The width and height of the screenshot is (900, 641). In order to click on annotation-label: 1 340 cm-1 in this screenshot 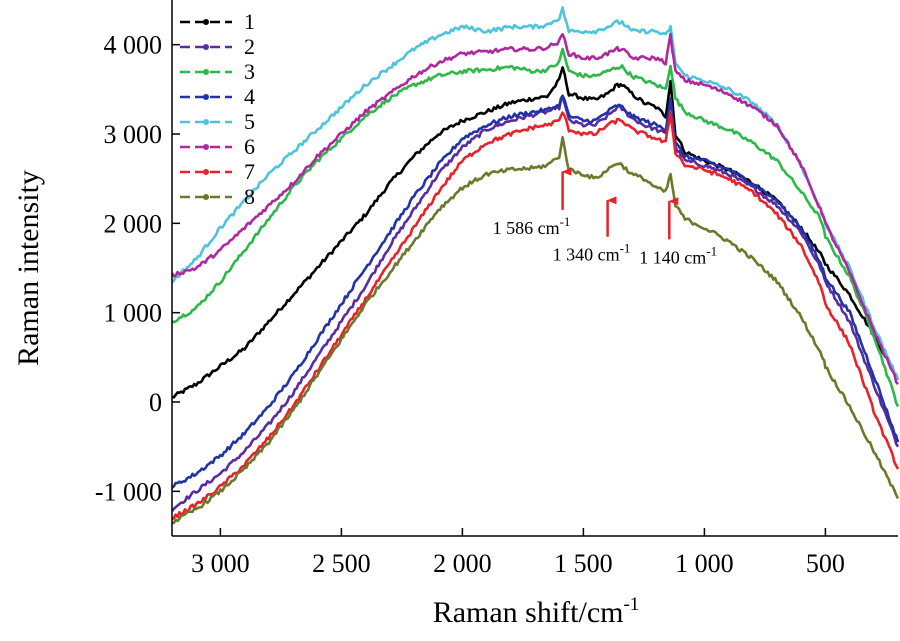, I will do `click(592, 253)`.